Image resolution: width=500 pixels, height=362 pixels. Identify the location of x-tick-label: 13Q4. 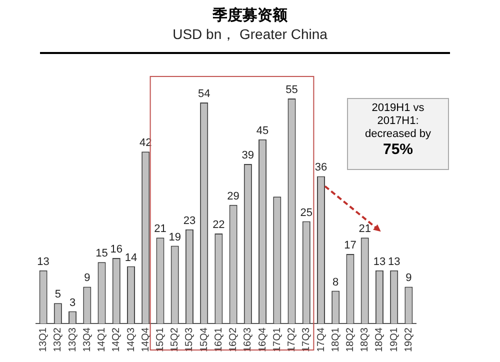
(87, 339).